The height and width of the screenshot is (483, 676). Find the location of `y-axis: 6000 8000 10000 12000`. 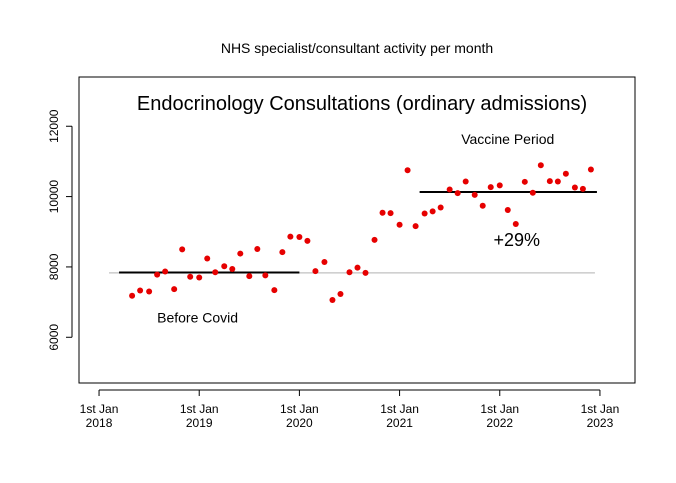

y-axis: 6000 8000 10000 12000 is located at coordinates (60, 230).